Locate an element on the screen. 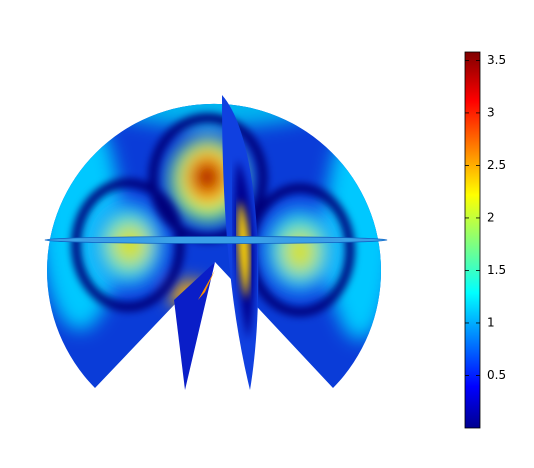 This screenshot has height=468, width=534. colorbar-tick-label: 0.5 is located at coordinates (496, 375).